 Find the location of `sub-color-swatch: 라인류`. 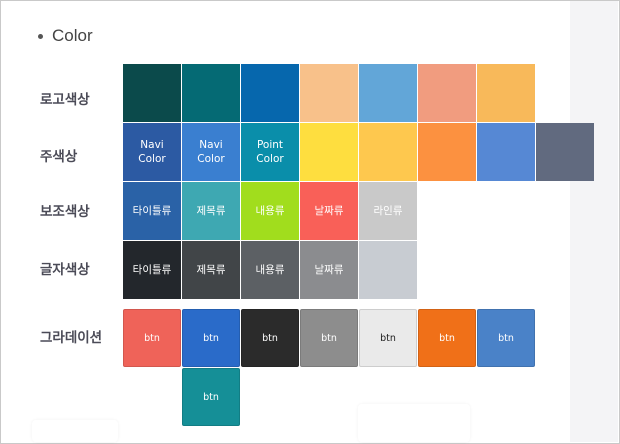

sub-color-swatch: 라인류 is located at coordinates (388, 211).